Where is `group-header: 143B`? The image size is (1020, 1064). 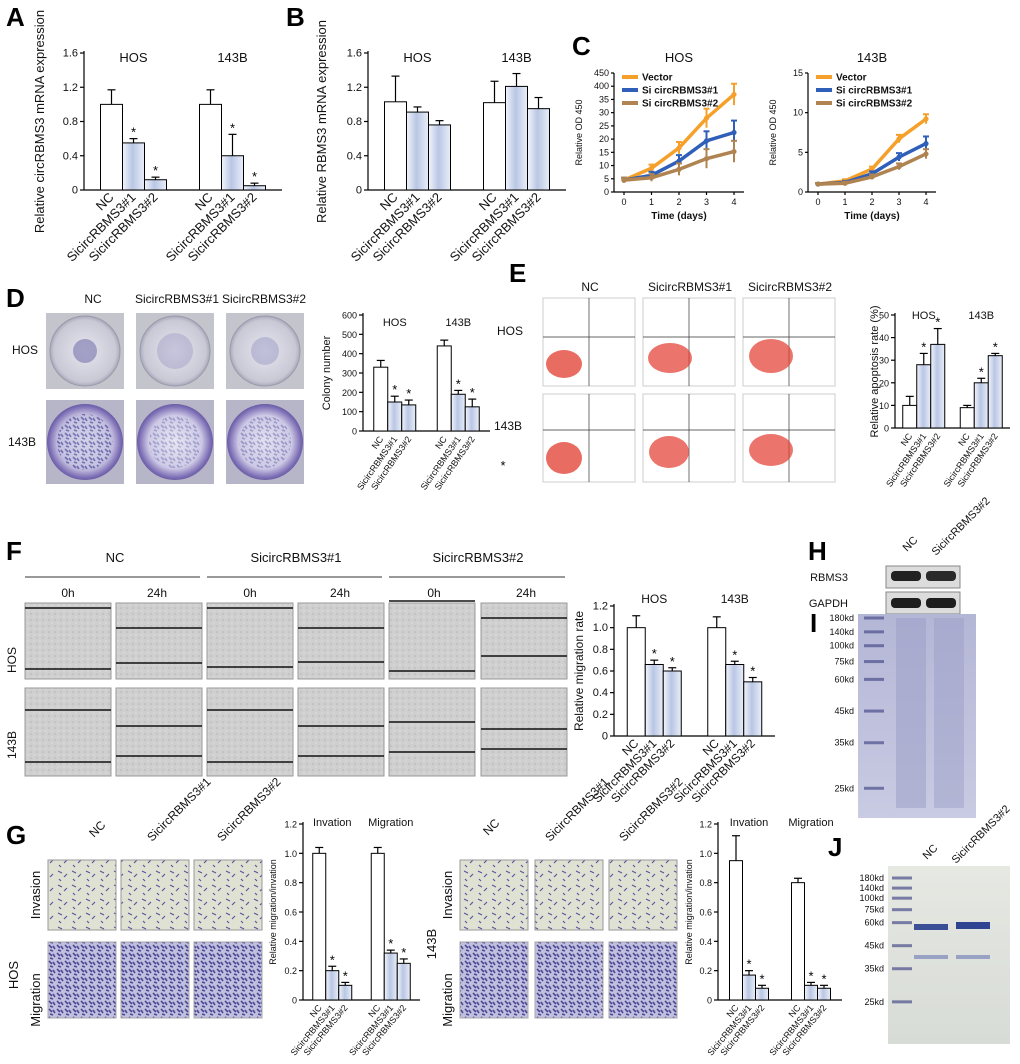 group-header: 143B is located at coordinates (516, 57).